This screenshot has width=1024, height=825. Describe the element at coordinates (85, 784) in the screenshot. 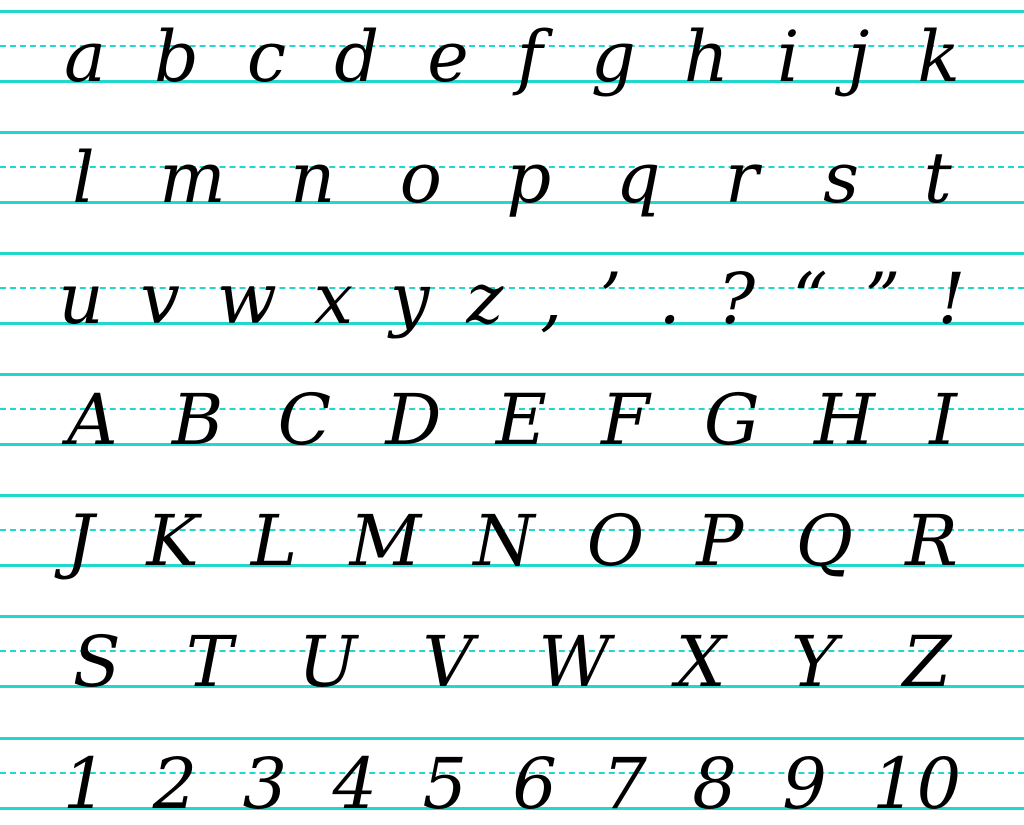

I see `cursive-character: 1` at that location.